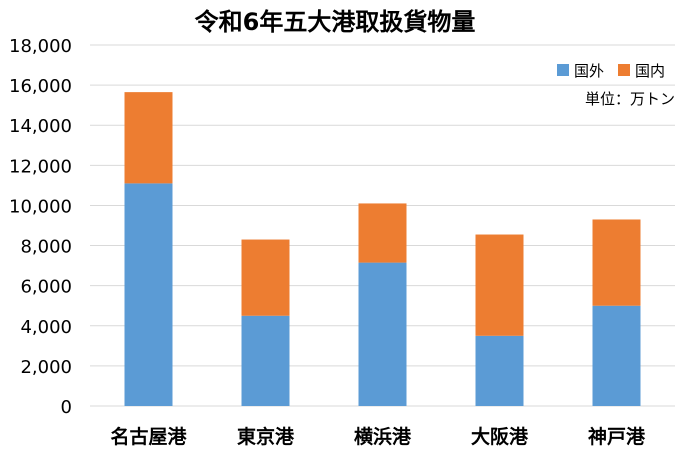 The width and height of the screenshot is (690, 454). I want to click on y-tick-label: 6,000, so click(46, 287).